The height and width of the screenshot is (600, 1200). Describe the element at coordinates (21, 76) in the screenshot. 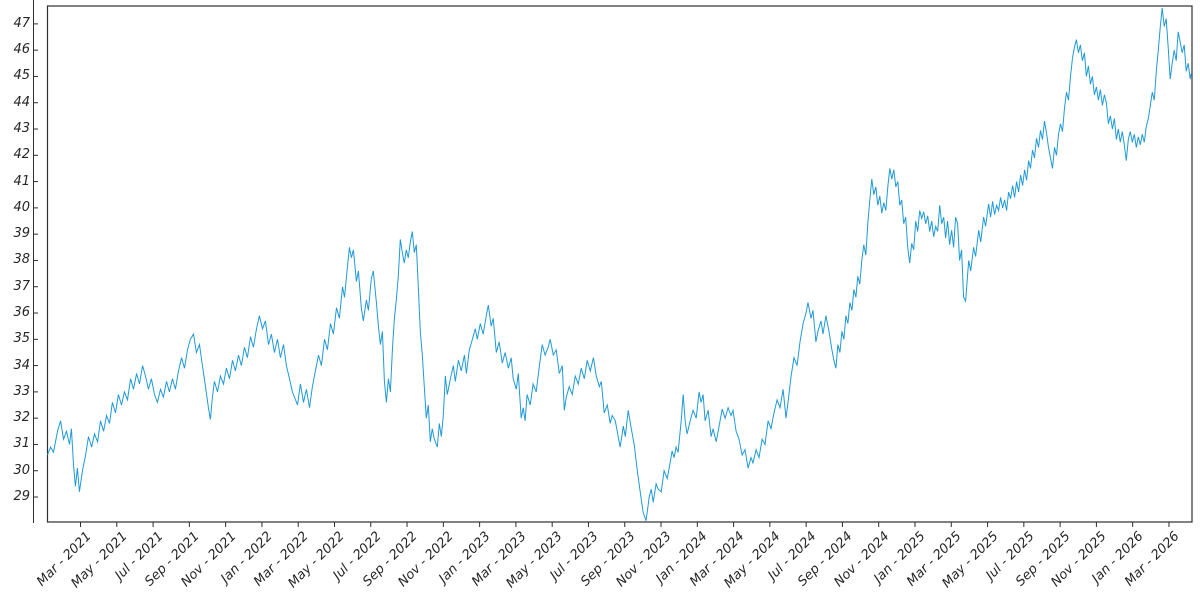

I see `y-tick-label: 45` at that location.